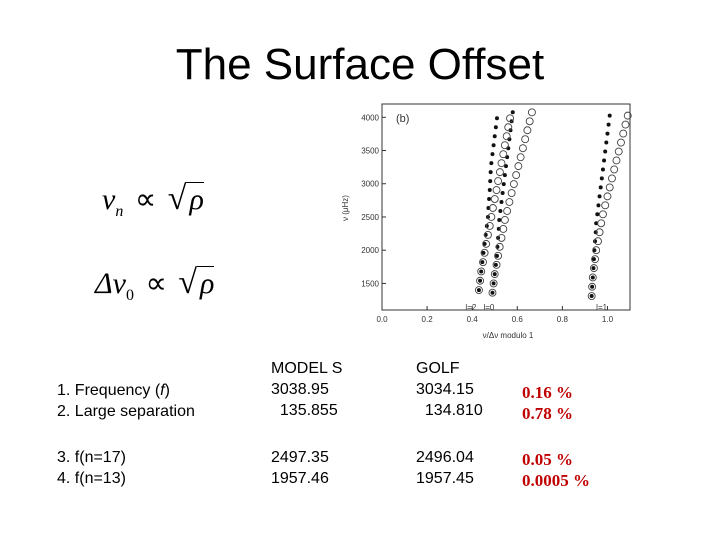  I want to click on golf-value-4: 1957.45, so click(445, 478).